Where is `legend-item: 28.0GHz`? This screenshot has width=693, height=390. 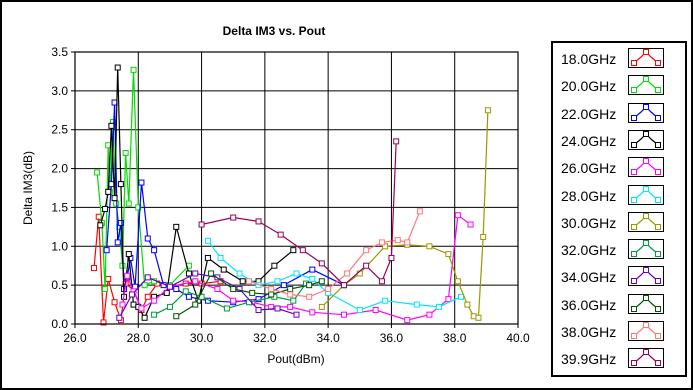
legend-item: 28.0GHz is located at coordinates (619, 196).